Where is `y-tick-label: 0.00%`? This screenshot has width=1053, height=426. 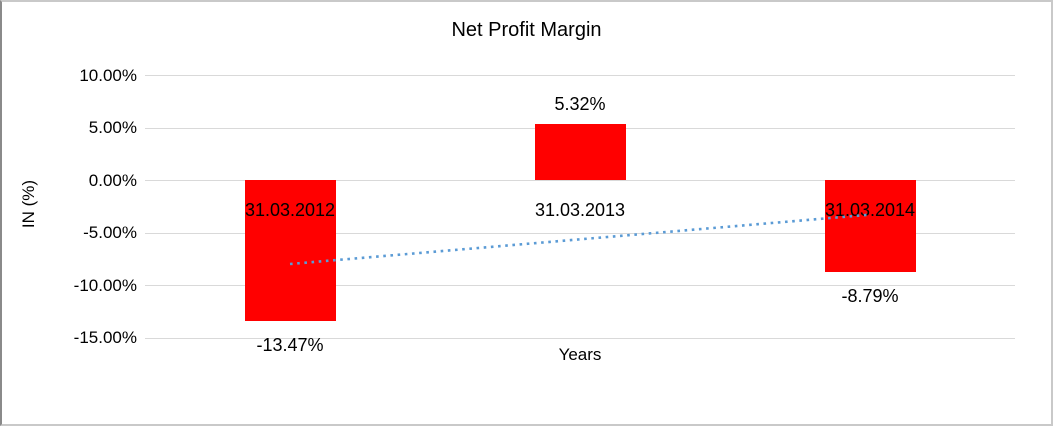 y-tick-label: 0.00% is located at coordinates (112, 180).